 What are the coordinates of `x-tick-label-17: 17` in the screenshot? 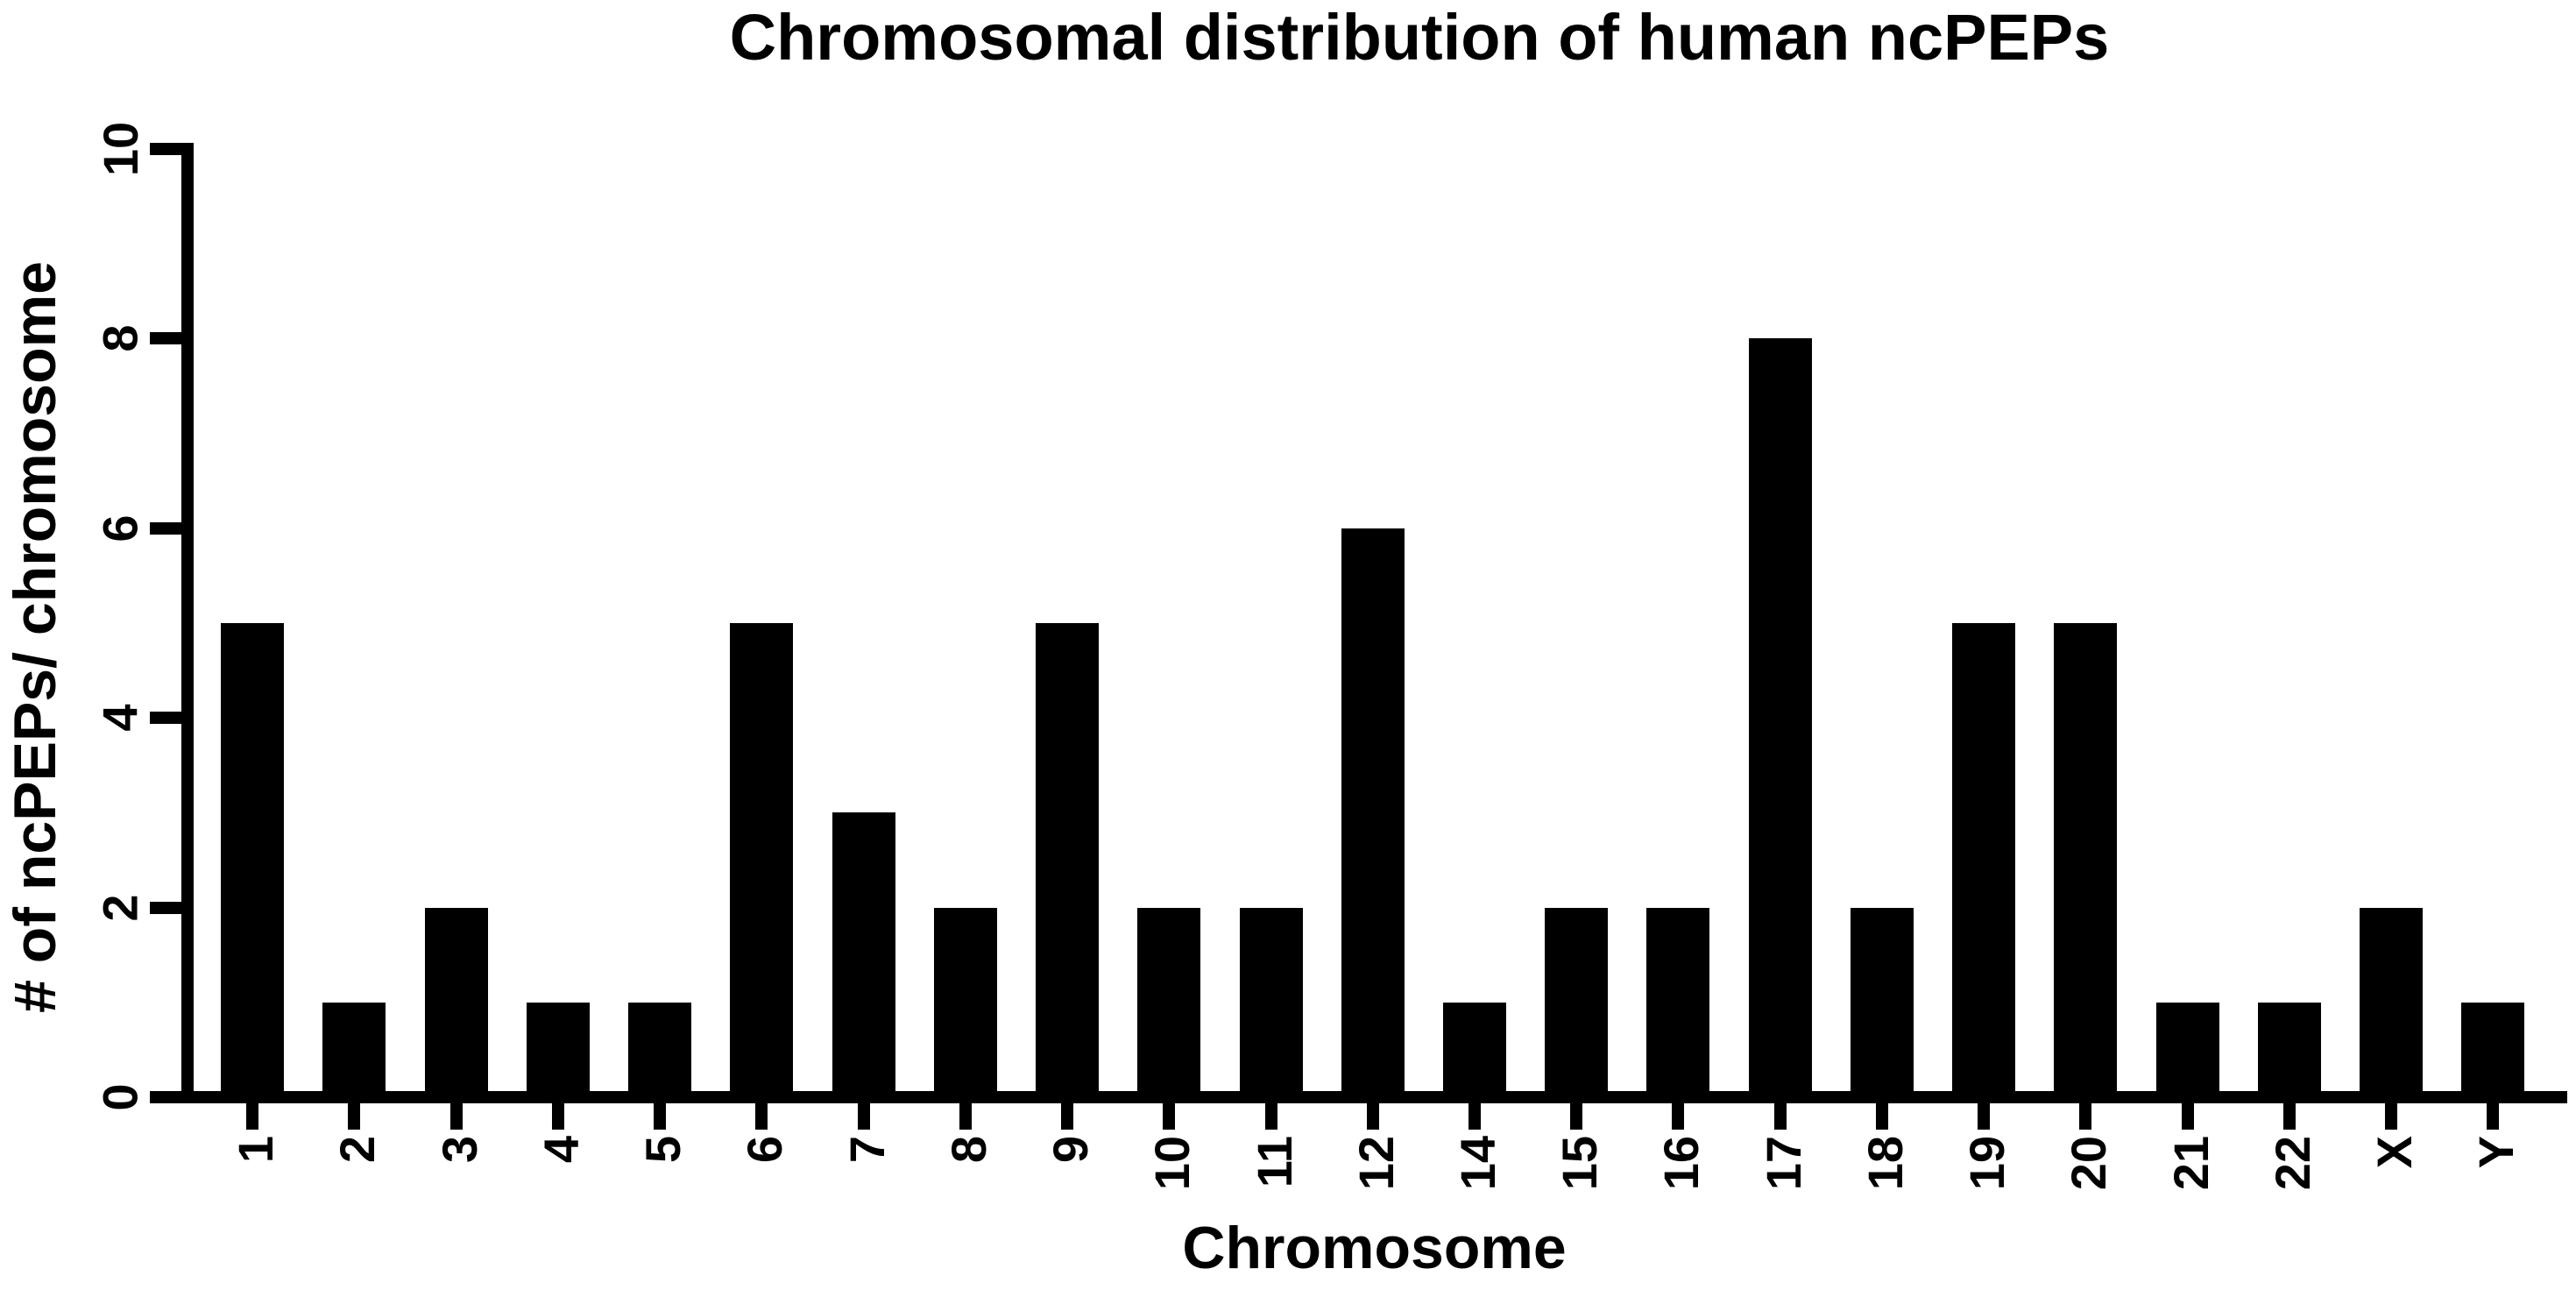 It's located at (1783, 1163).